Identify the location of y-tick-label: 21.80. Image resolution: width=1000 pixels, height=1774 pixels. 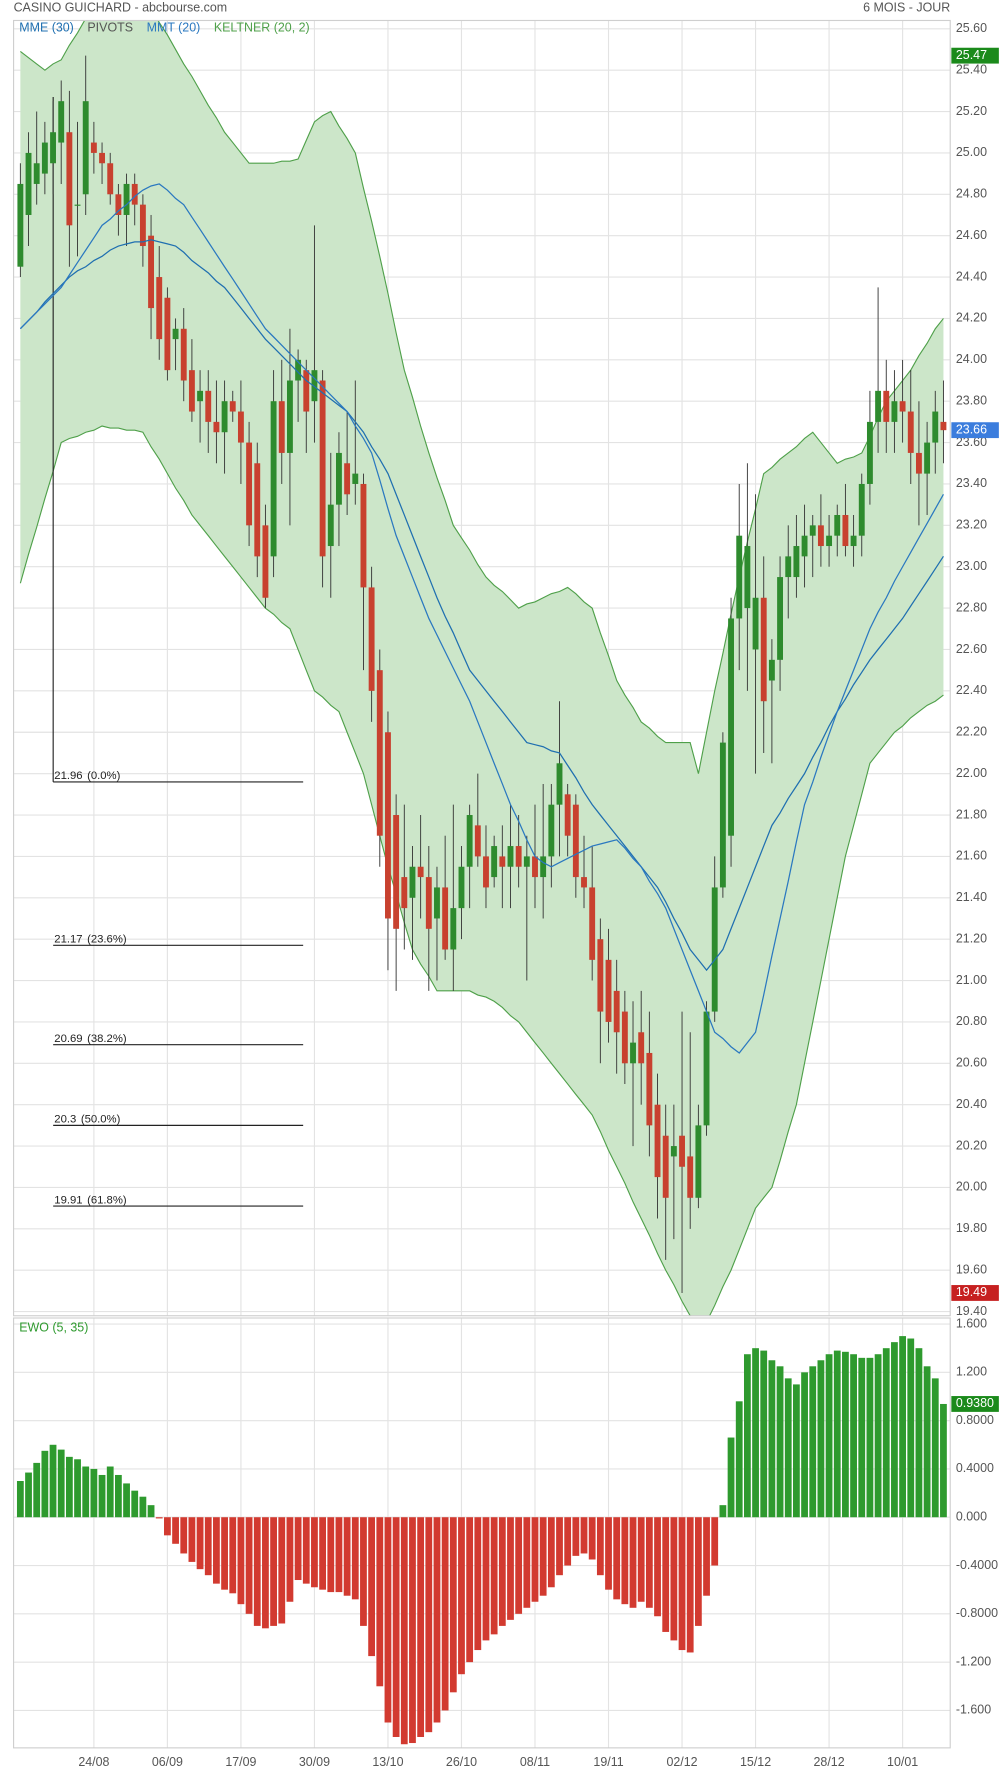
(971, 814).